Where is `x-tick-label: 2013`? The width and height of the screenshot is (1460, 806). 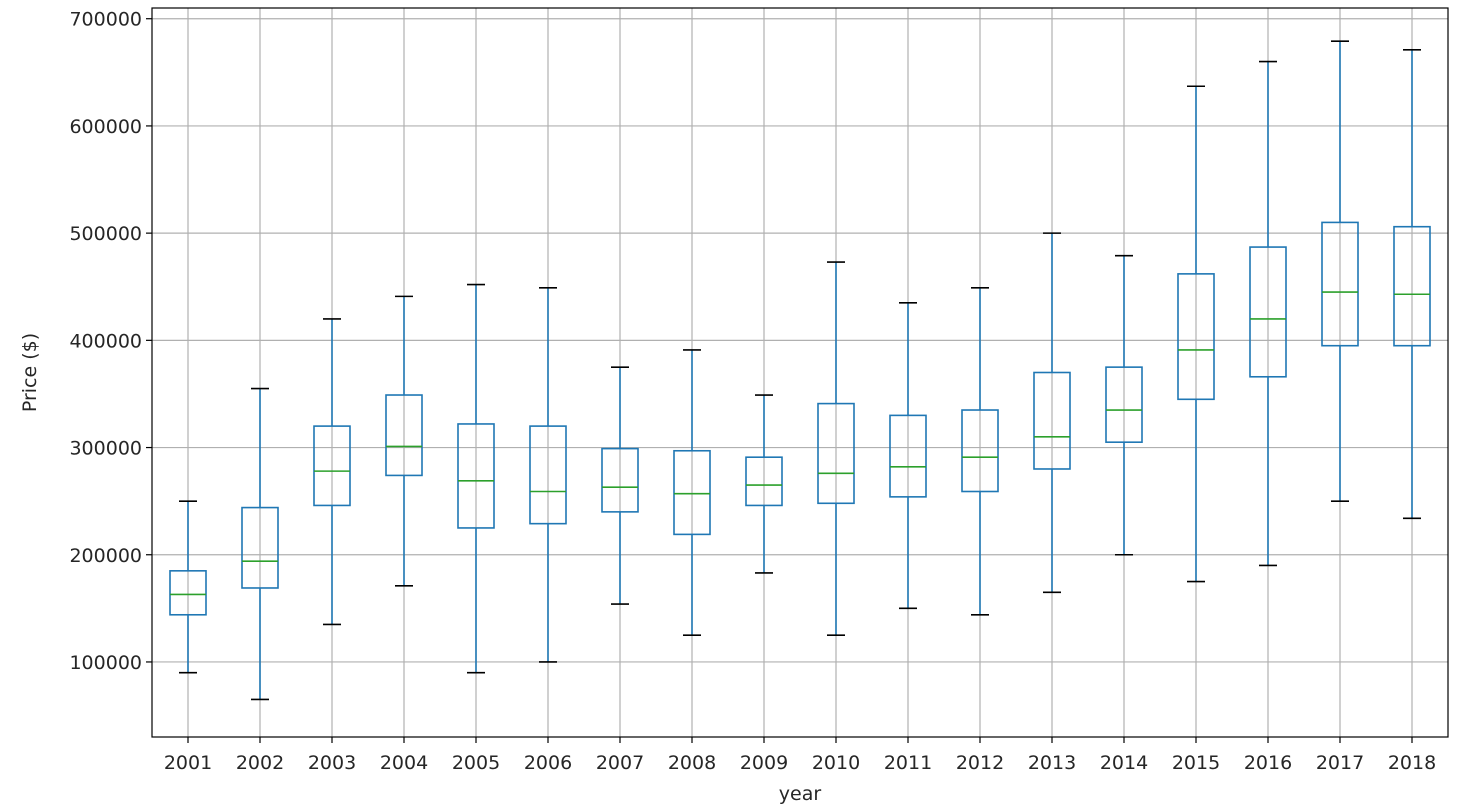 x-tick-label: 2013 is located at coordinates (1052, 763).